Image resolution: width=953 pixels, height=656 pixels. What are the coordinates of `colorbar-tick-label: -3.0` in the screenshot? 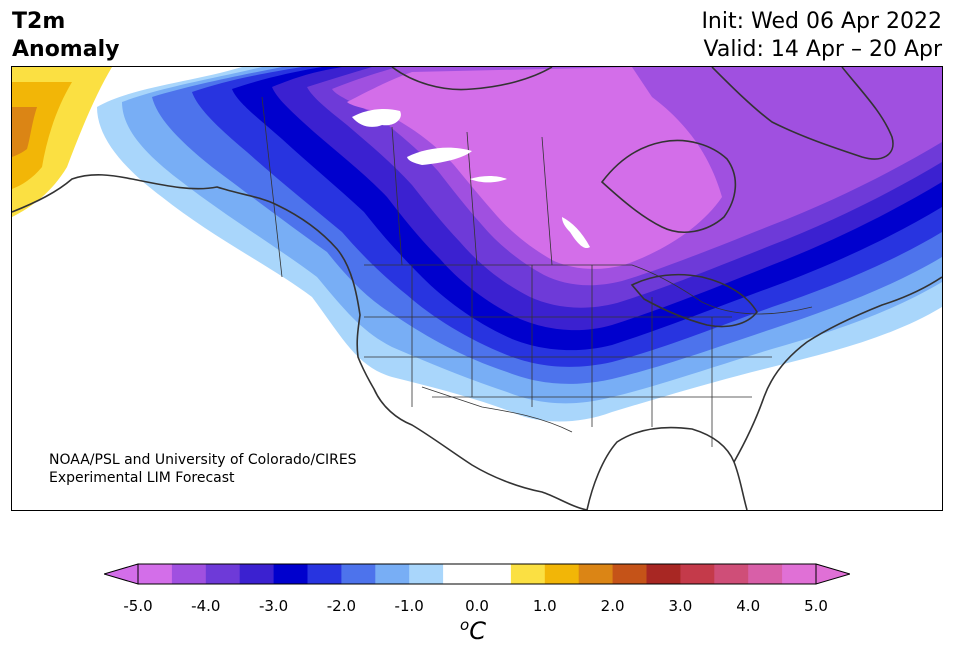 It's located at (273, 606).